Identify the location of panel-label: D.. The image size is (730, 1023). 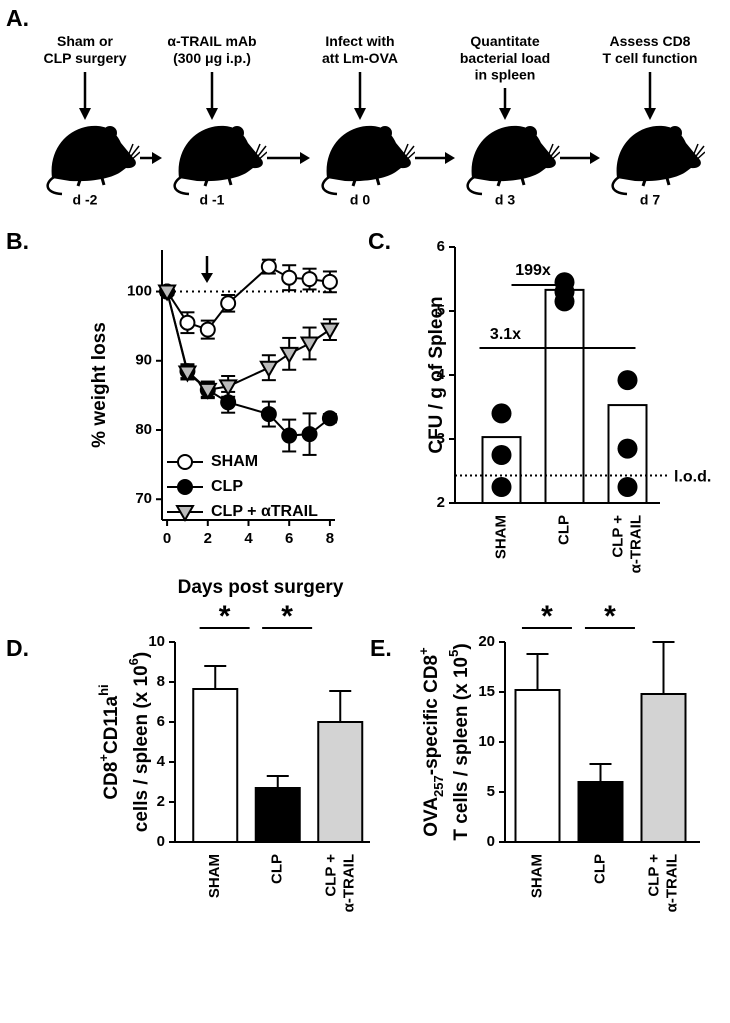
(17, 648).